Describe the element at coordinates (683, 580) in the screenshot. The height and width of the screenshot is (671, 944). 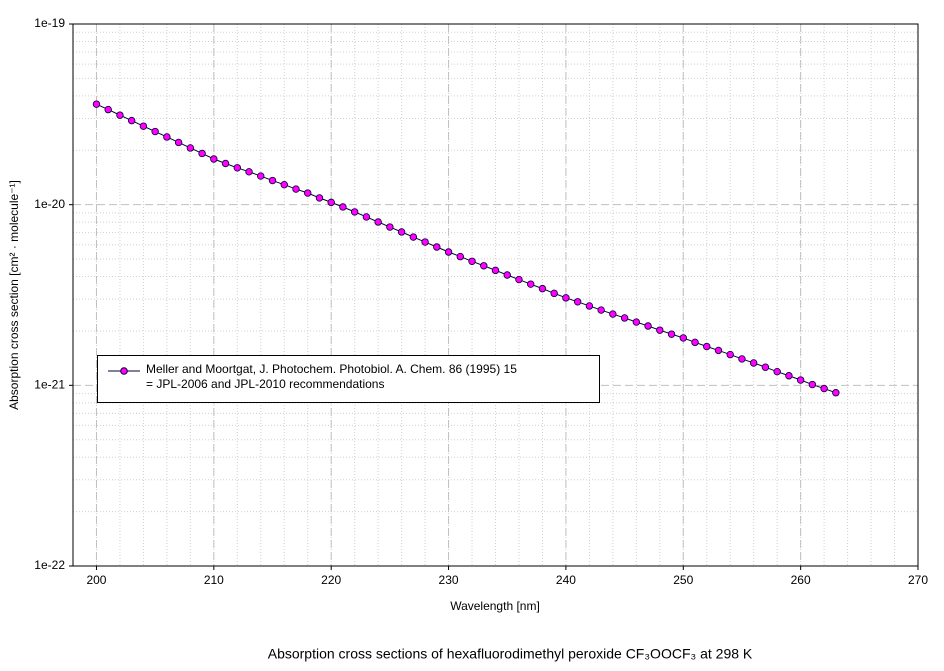
I see `x-tick-label: 250` at that location.